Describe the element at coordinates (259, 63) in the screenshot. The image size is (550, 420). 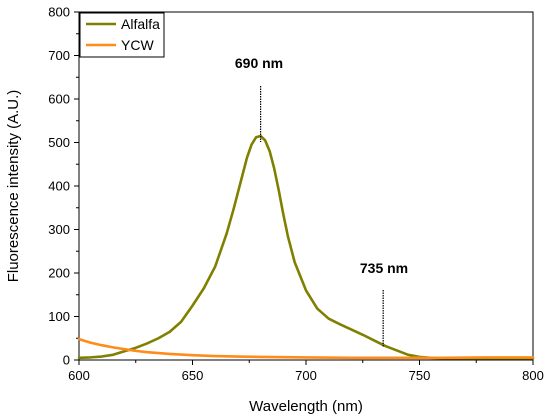
I see `annotation-label: 690 nm` at that location.